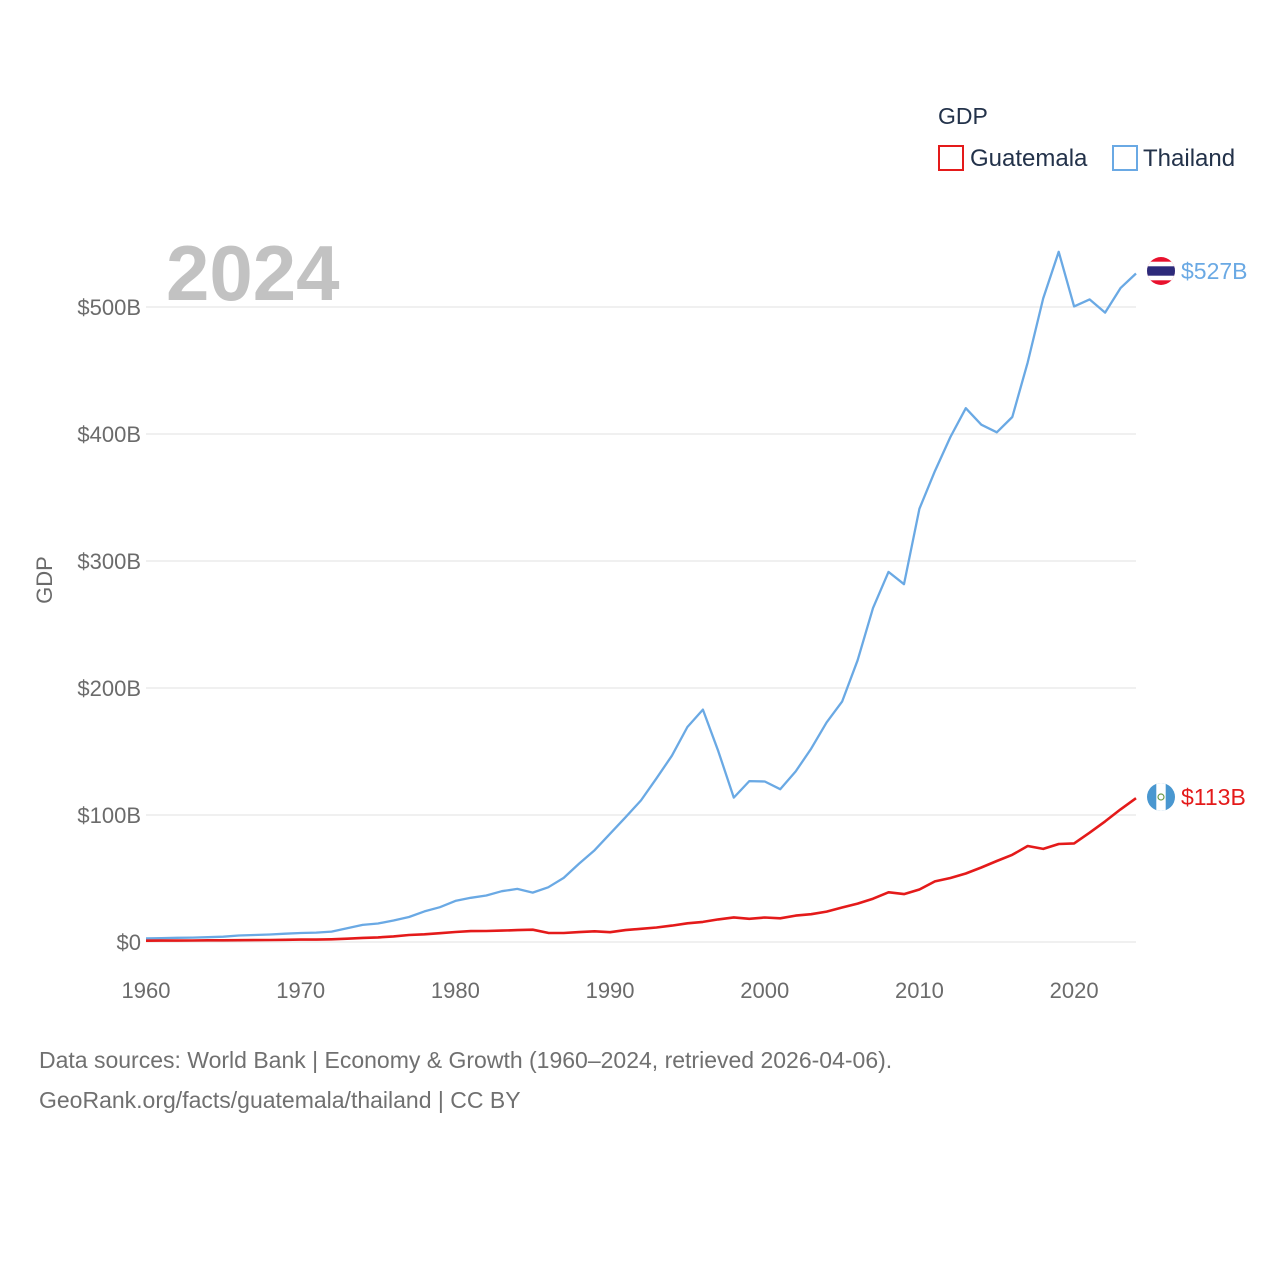  I want to click on legend-title: GDP, so click(963, 116).